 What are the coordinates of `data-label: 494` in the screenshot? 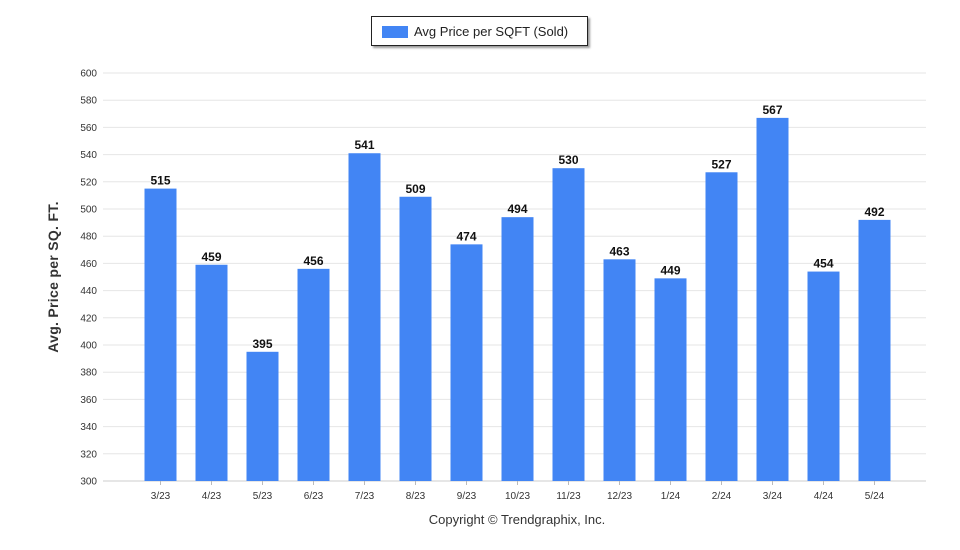 It's located at (517, 209).